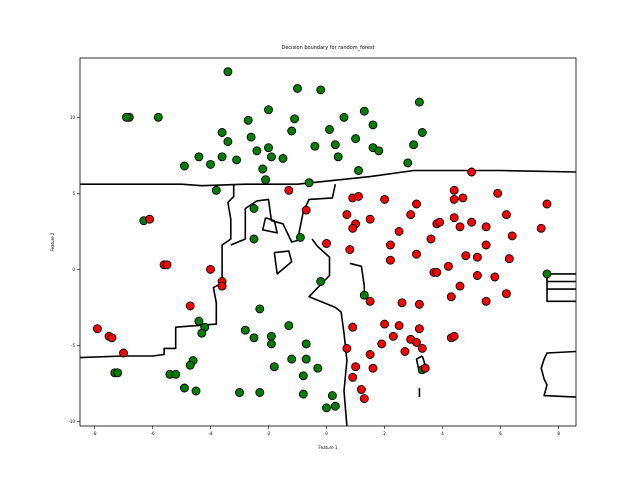  What do you see at coordinates (326, 433) in the screenshot?
I see `x-tick-label: 0` at bounding box center [326, 433].